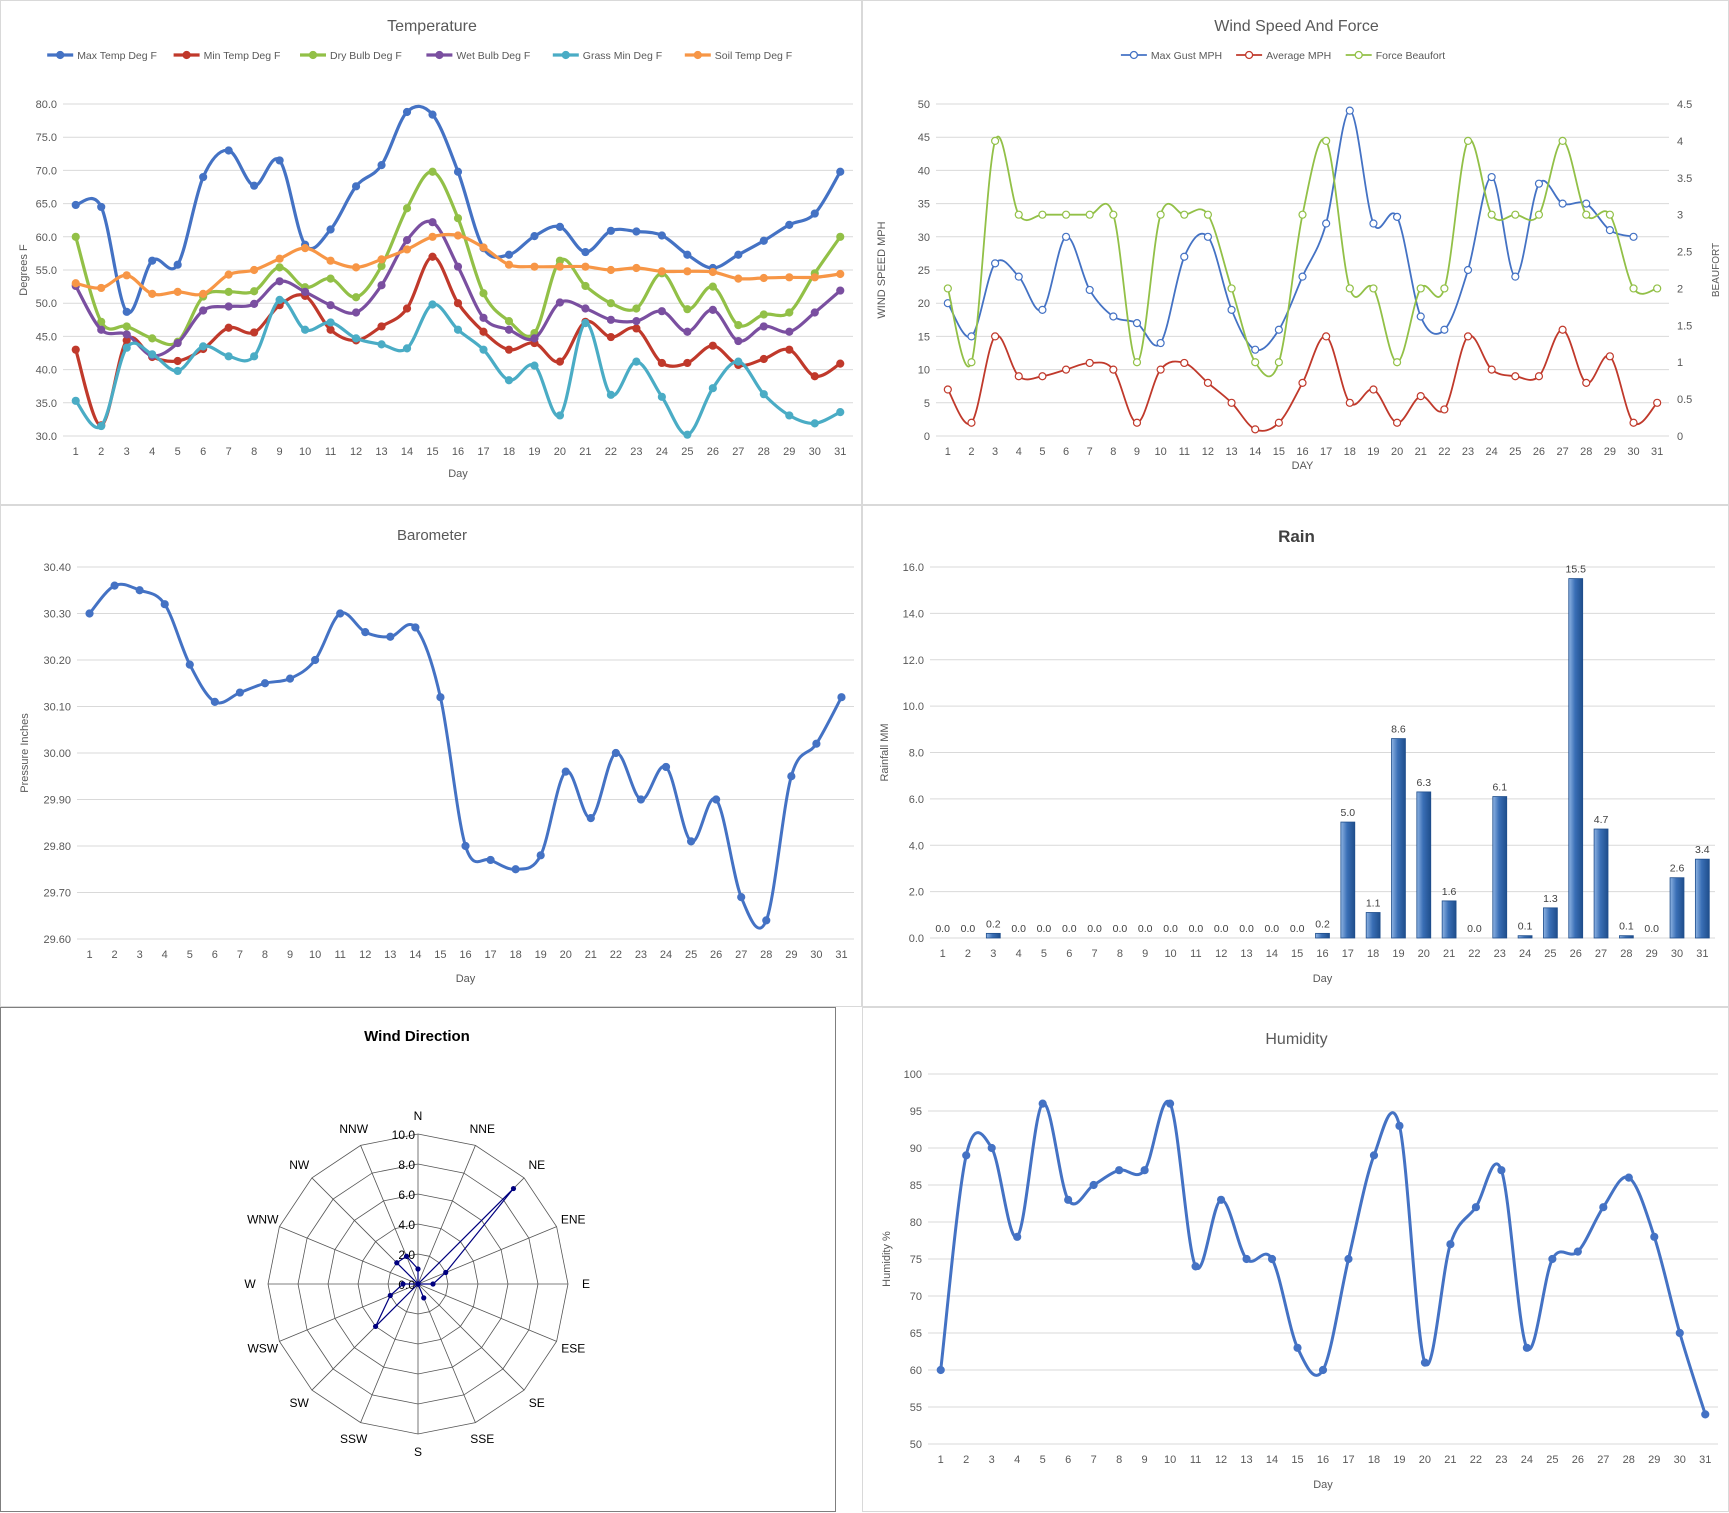 The width and height of the screenshot is (1729, 1513). Describe the element at coordinates (127, 452) in the screenshot. I see `x-tick-label: 3` at that location.